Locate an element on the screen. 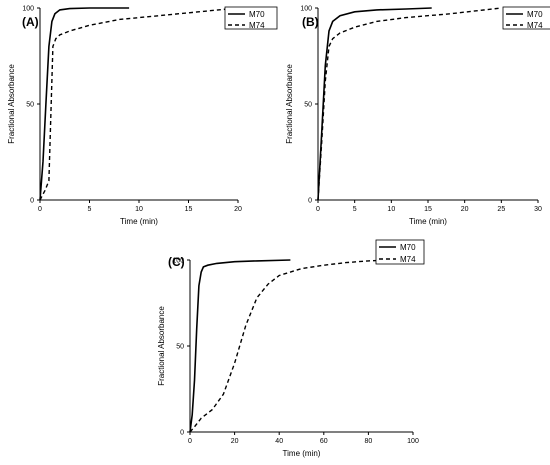 This screenshot has width=550, height=465. panel-label: (B) is located at coordinates (310, 22).